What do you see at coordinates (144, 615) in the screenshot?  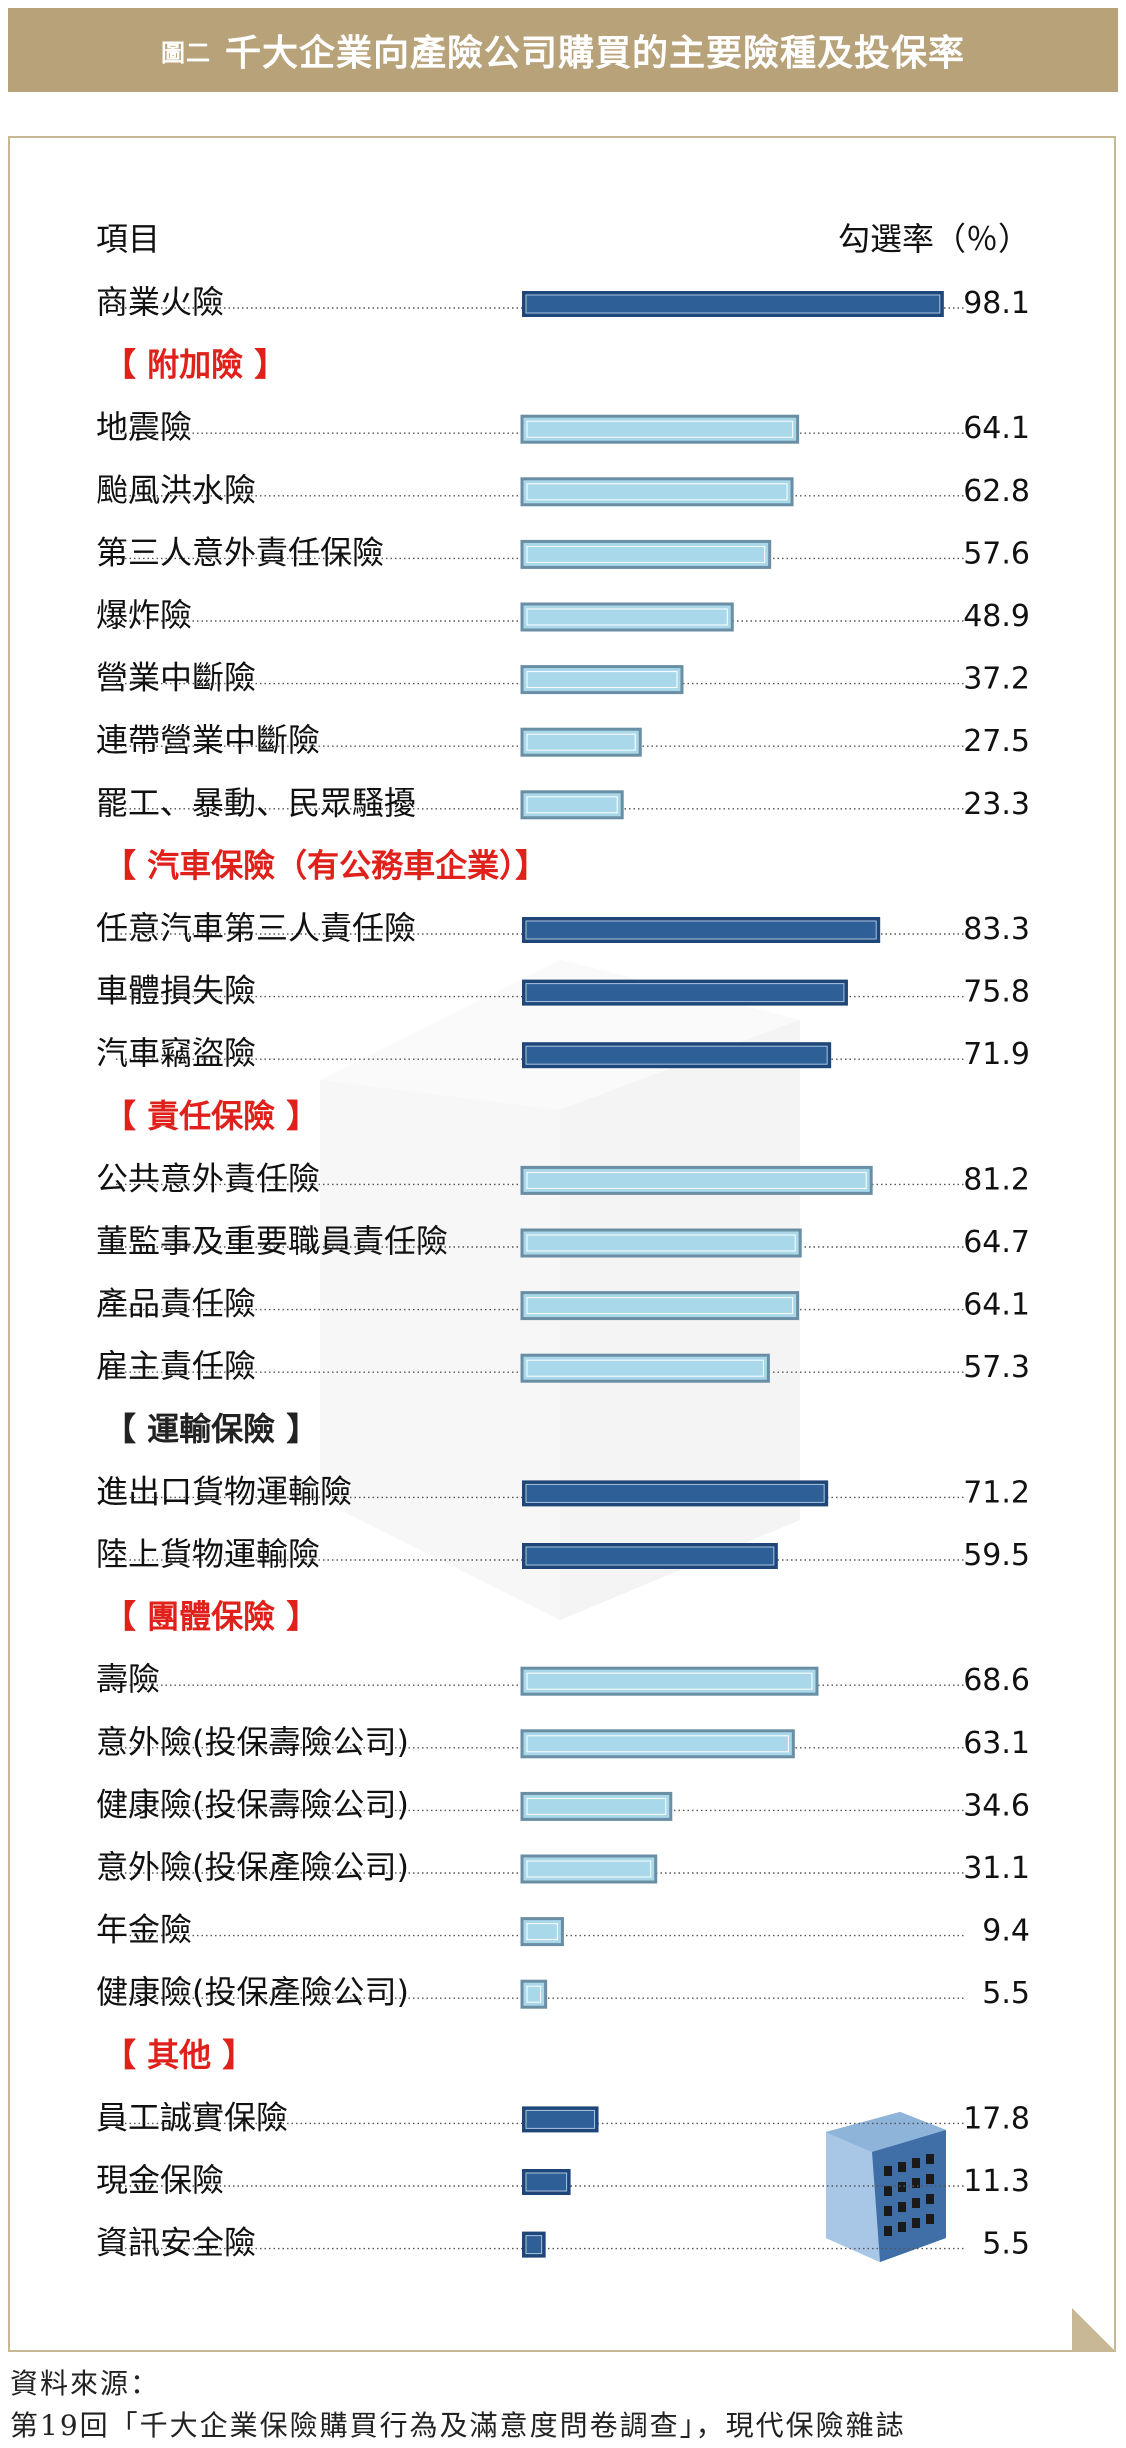 I see `category-label: 爆炸險` at bounding box center [144, 615].